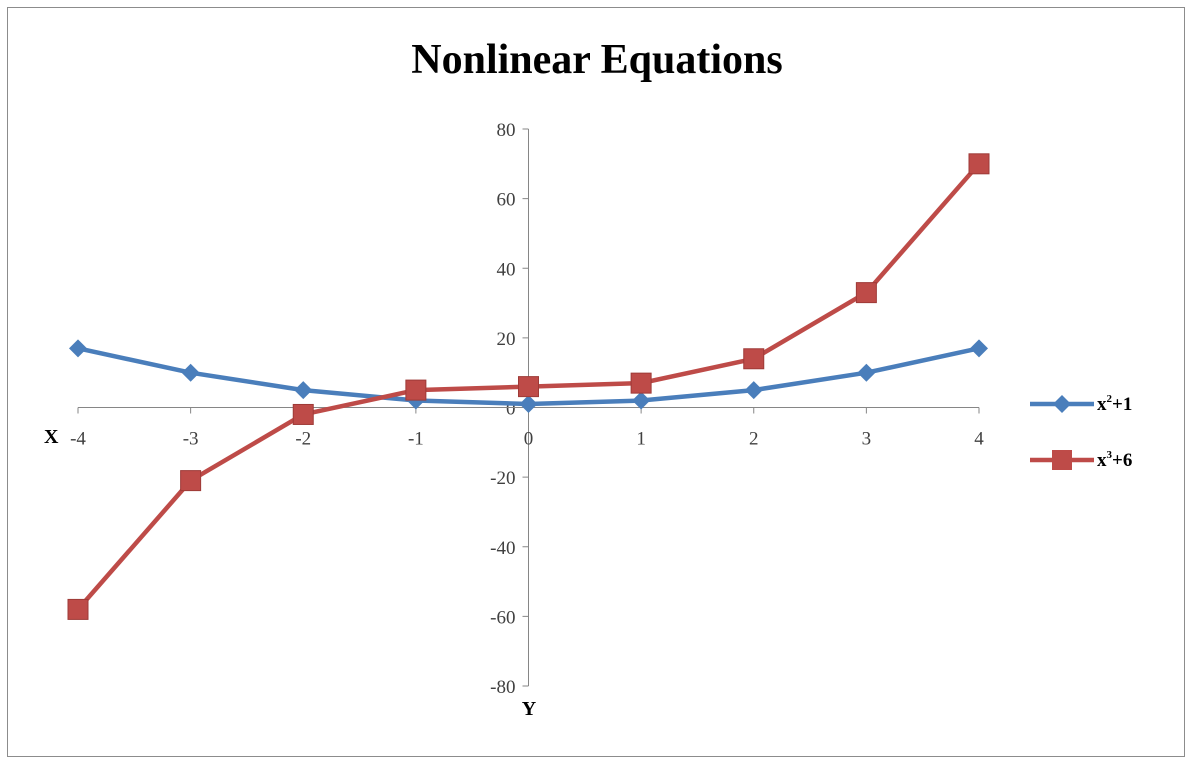 This screenshot has height=761, width=1190. What do you see at coordinates (979, 439) in the screenshot?
I see `x-tick-label: 4` at bounding box center [979, 439].